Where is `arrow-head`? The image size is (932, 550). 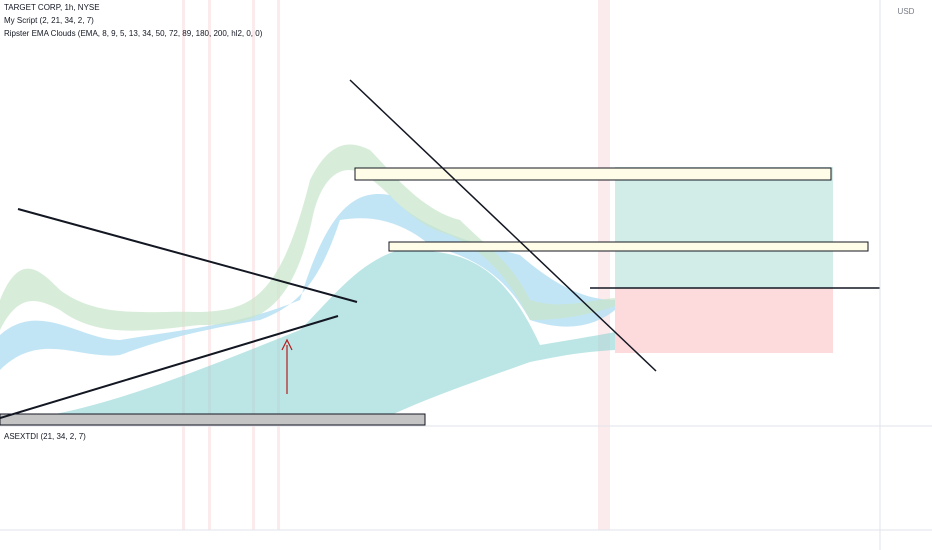
arrow-head is located at coordinates (287, 344).